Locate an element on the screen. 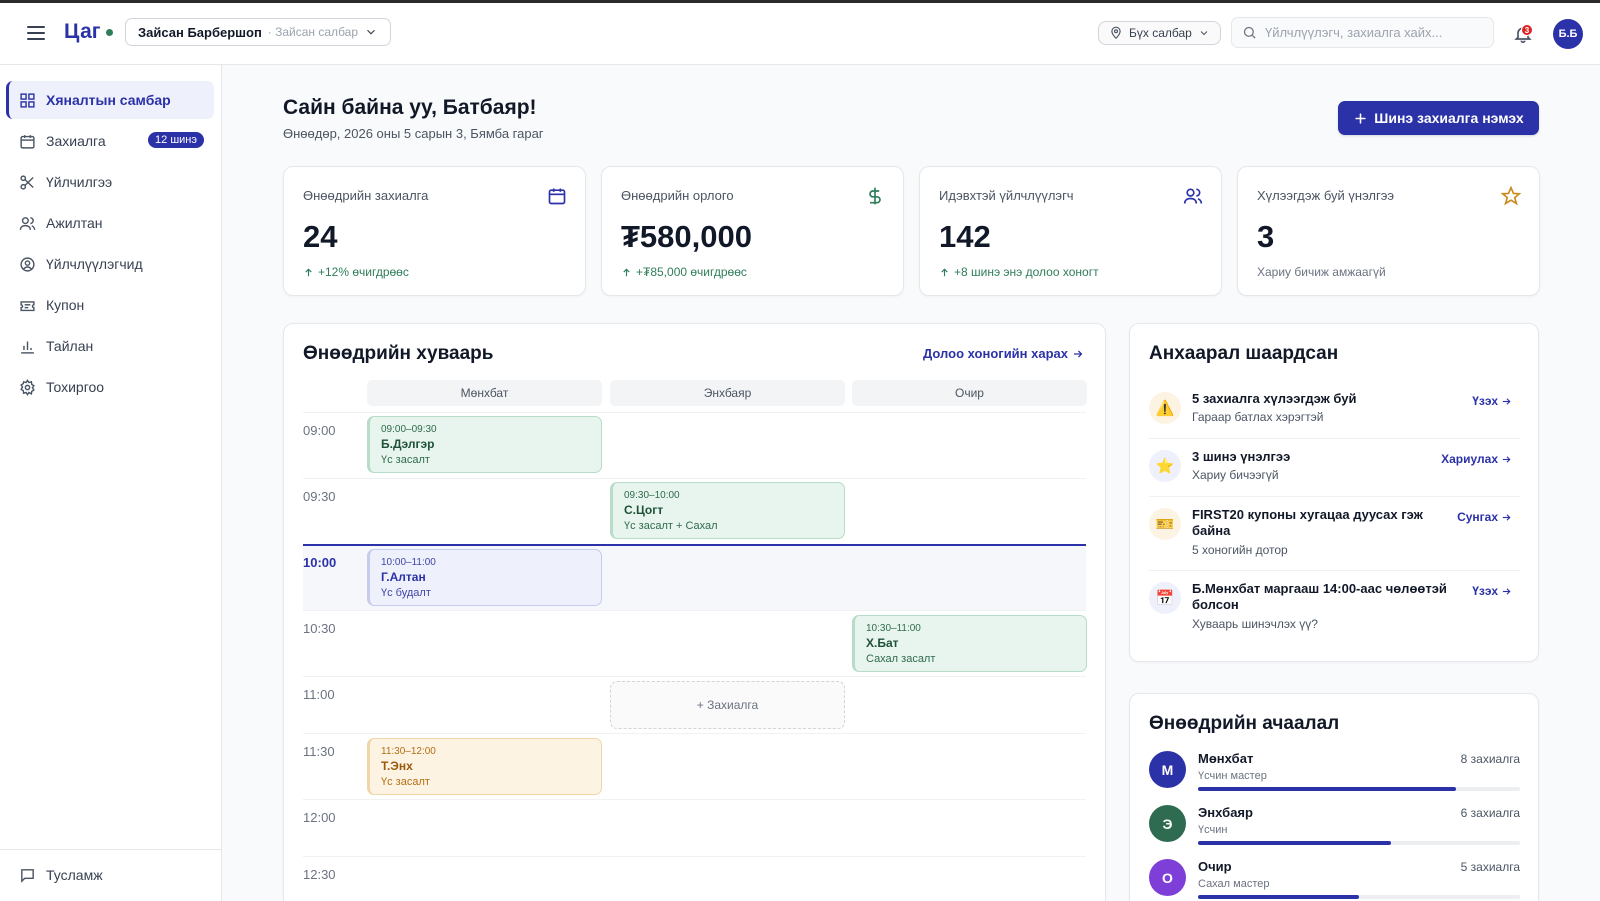 This screenshot has width=1600, height=901. bar-chart-icon is located at coordinates (27, 346).